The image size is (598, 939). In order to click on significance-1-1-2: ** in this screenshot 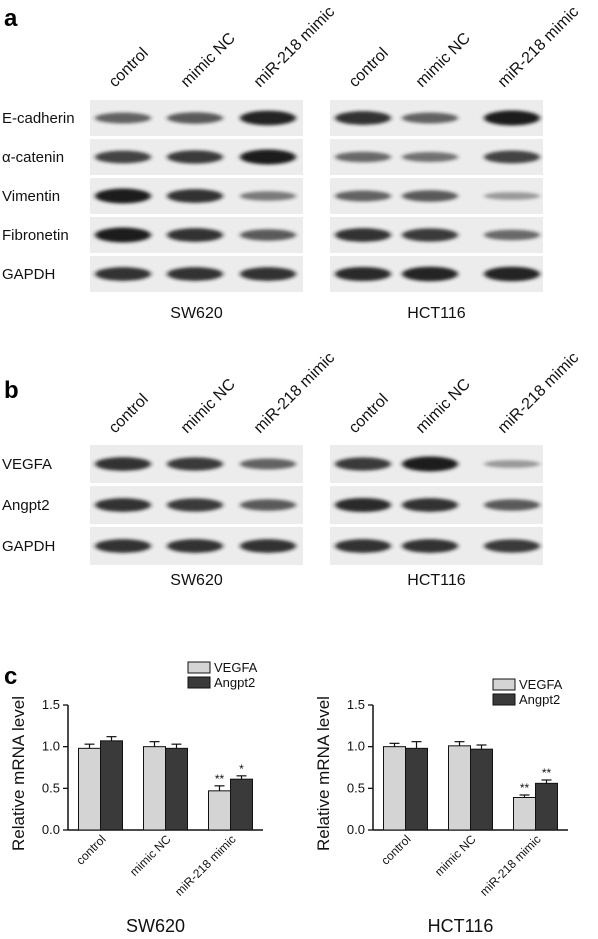, I will do `click(547, 773)`.